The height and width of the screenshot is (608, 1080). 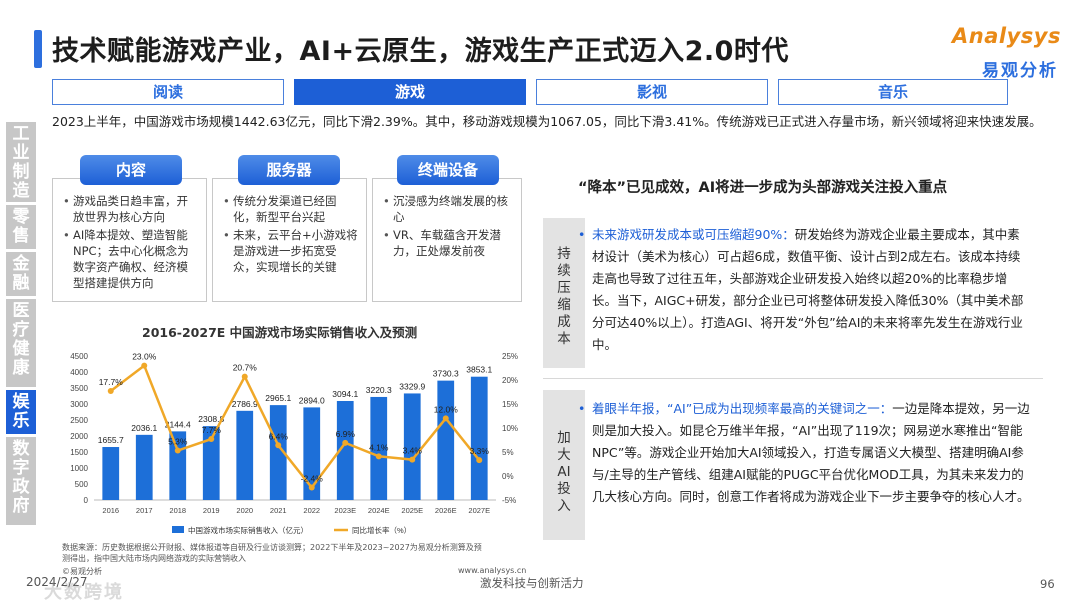 I want to click on sidebar-item-healthcare: 医疗健康, so click(x=21, y=343).